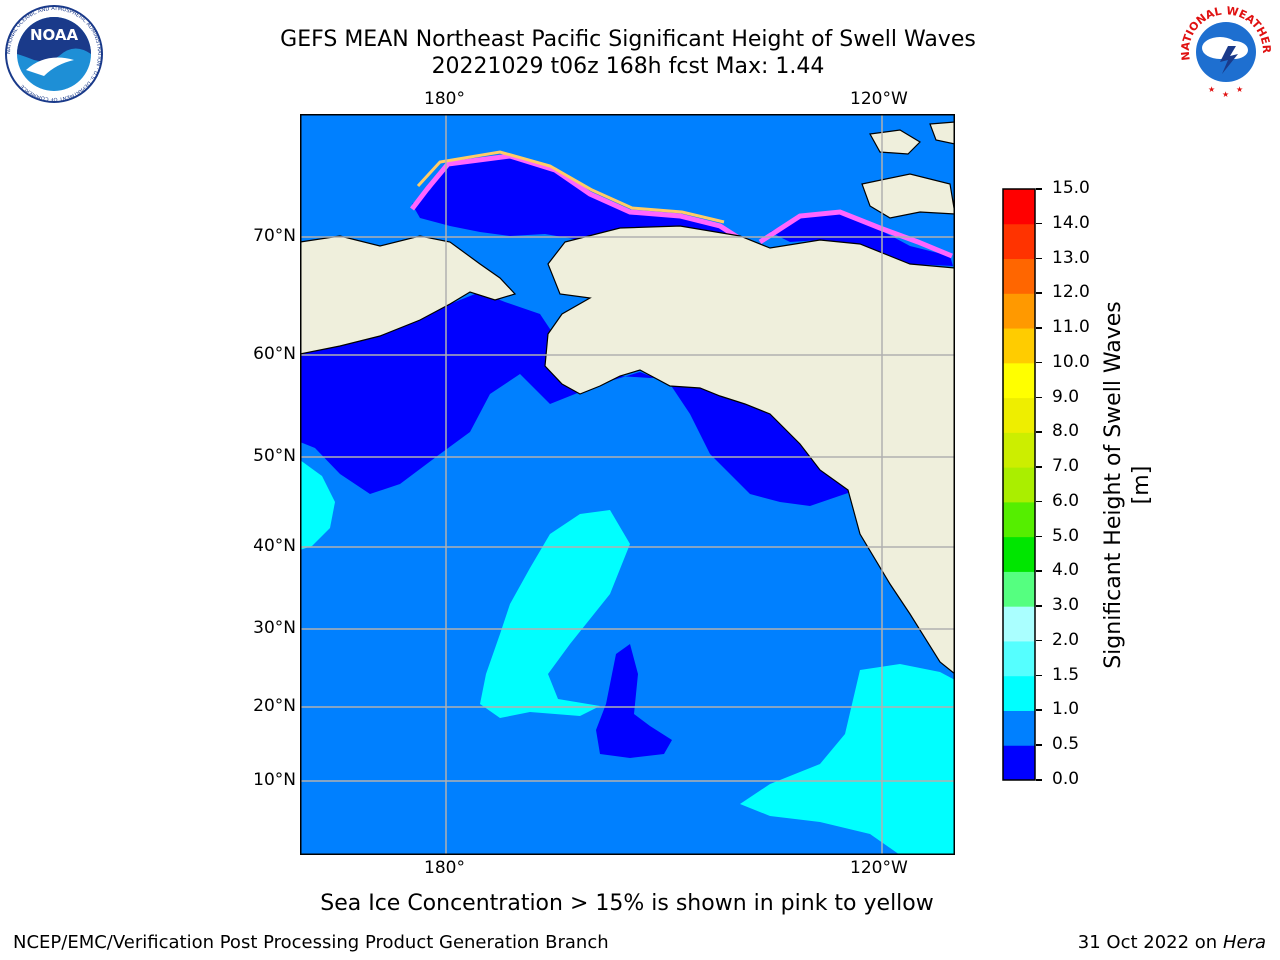  Describe the element at coordinates (908, 196) in the screenshot. I see `arctic-islands` at that location.